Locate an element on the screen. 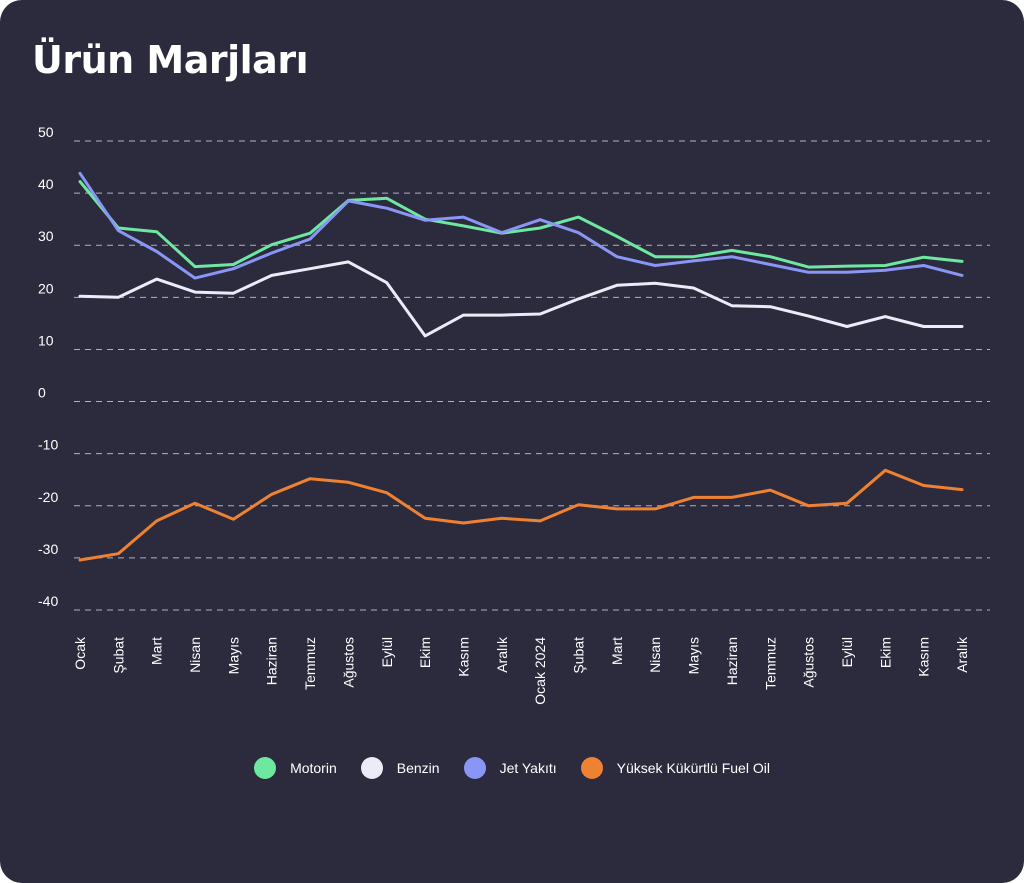 This screenshot has height=883, width=1024. legend-marker-benzin is located at coordinates (371, 768).